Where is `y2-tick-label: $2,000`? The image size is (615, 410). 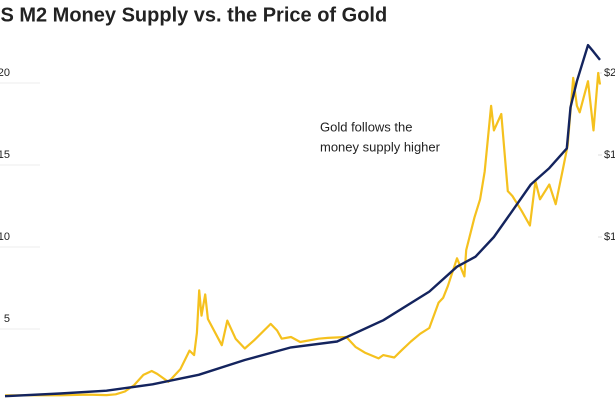 y2-tick-label: $2,000 is located at coordinates (609, 73).